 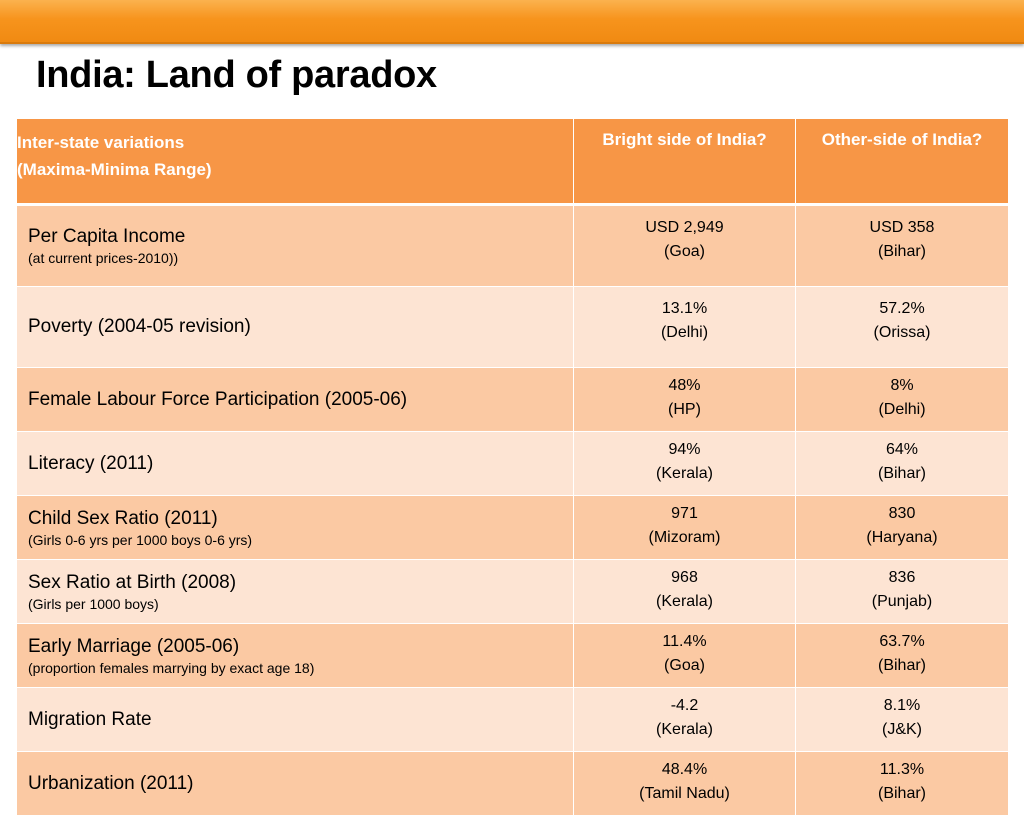 I want to click on indicator-label: Per Capita Income, so click(x=107, y=236).